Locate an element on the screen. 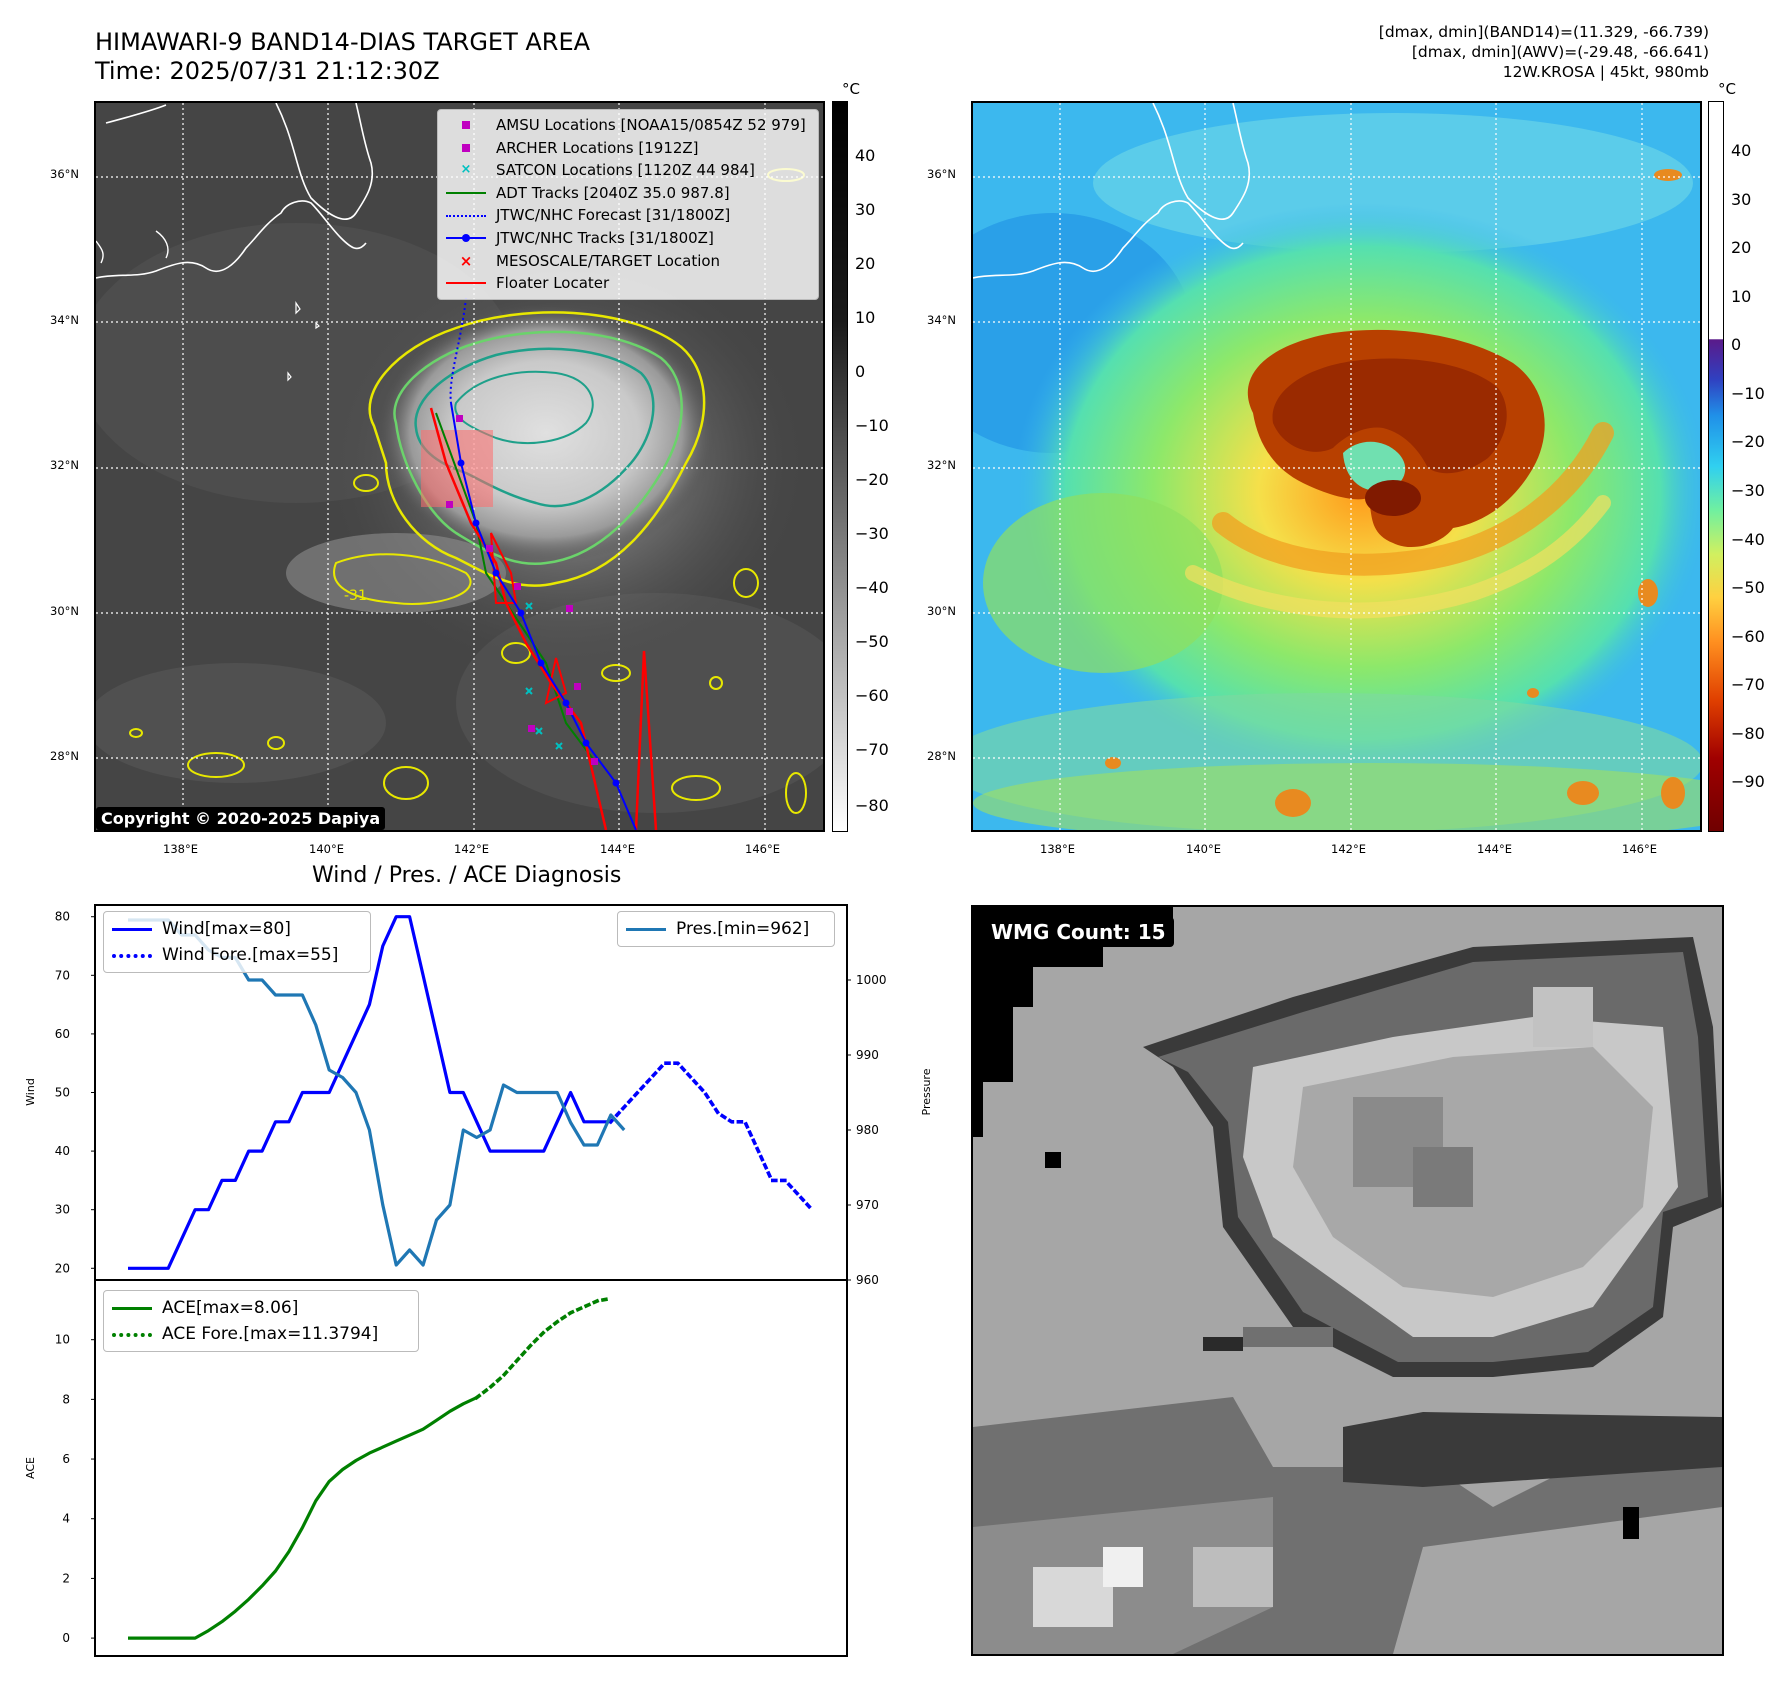 This screenshot has height=1690, width=1788. ace-axes is located at coordinates (471, 1468).